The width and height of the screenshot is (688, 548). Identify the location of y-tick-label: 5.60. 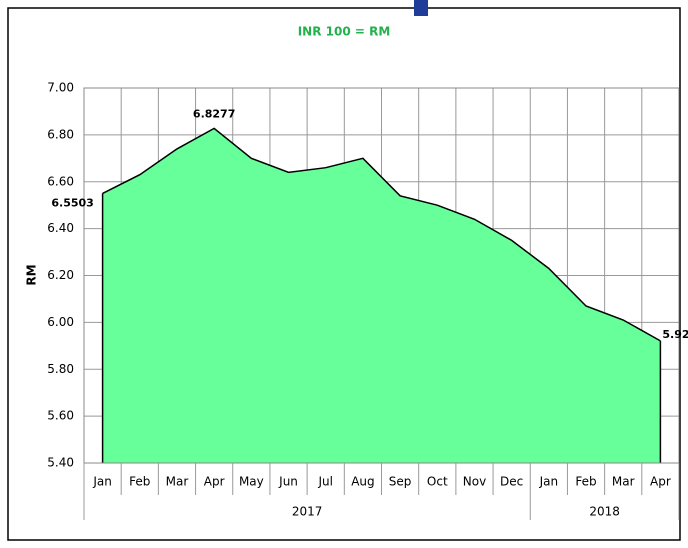
(60, 416).